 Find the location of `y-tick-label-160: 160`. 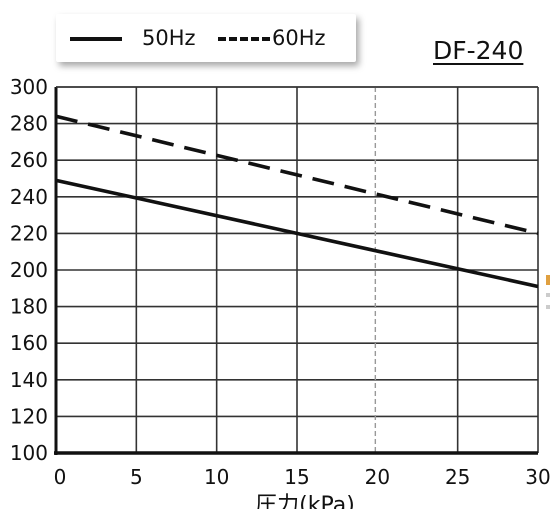

y-tick-label-160: 160 is located at coordinates (29, 343).